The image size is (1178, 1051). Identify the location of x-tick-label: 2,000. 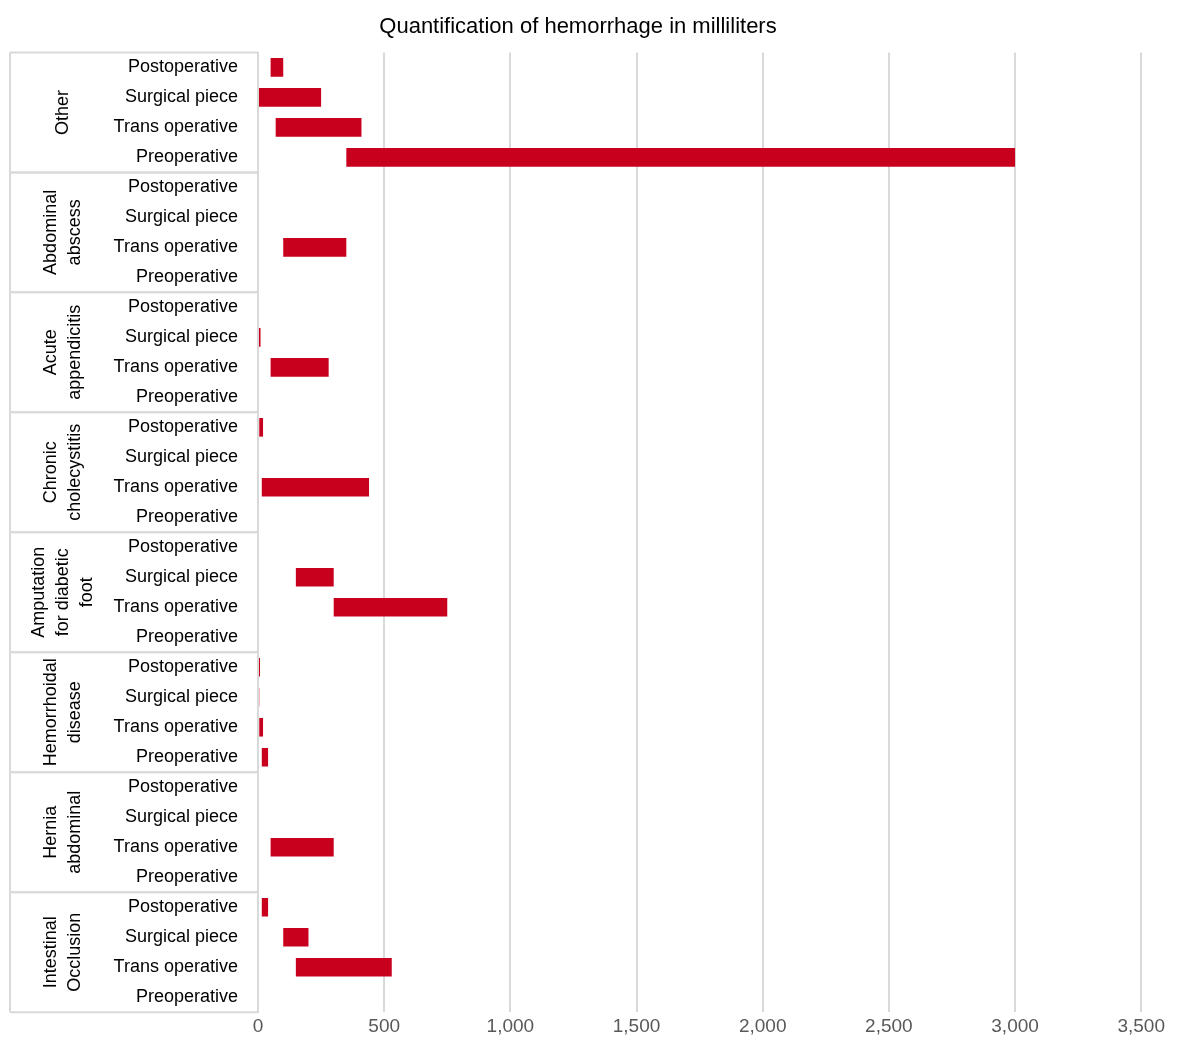
(762, 1025).